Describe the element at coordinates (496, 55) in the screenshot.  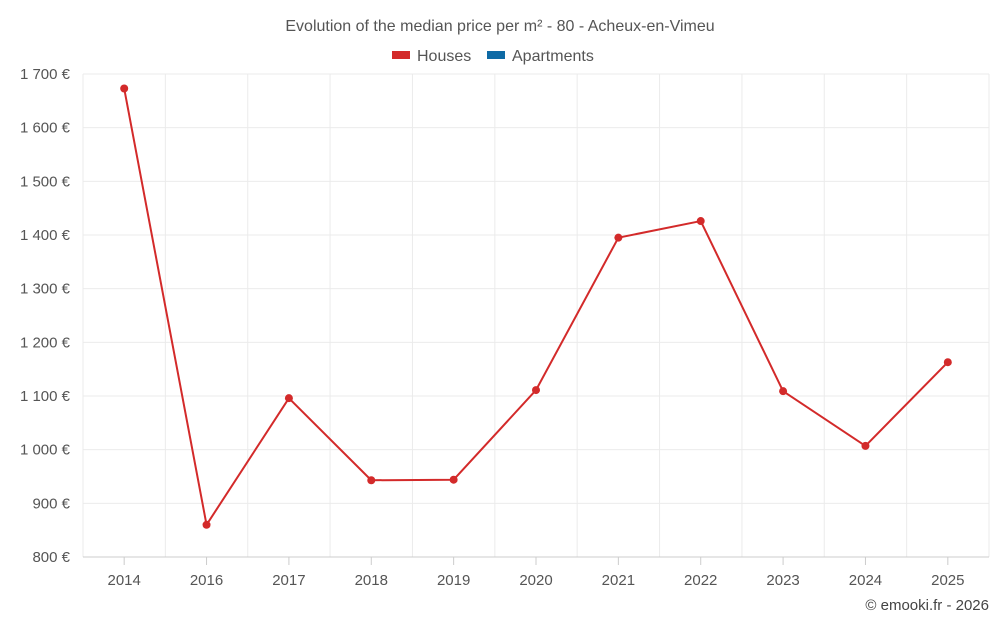
I see `legend-swatch-apartments` at that location.